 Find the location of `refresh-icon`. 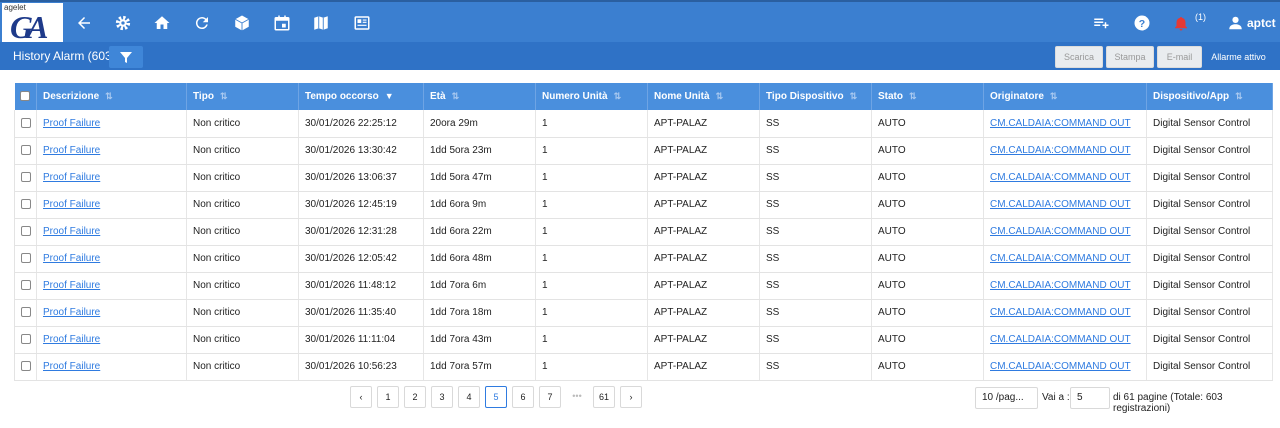

refresh-icon is located at coordinates (202, 23).